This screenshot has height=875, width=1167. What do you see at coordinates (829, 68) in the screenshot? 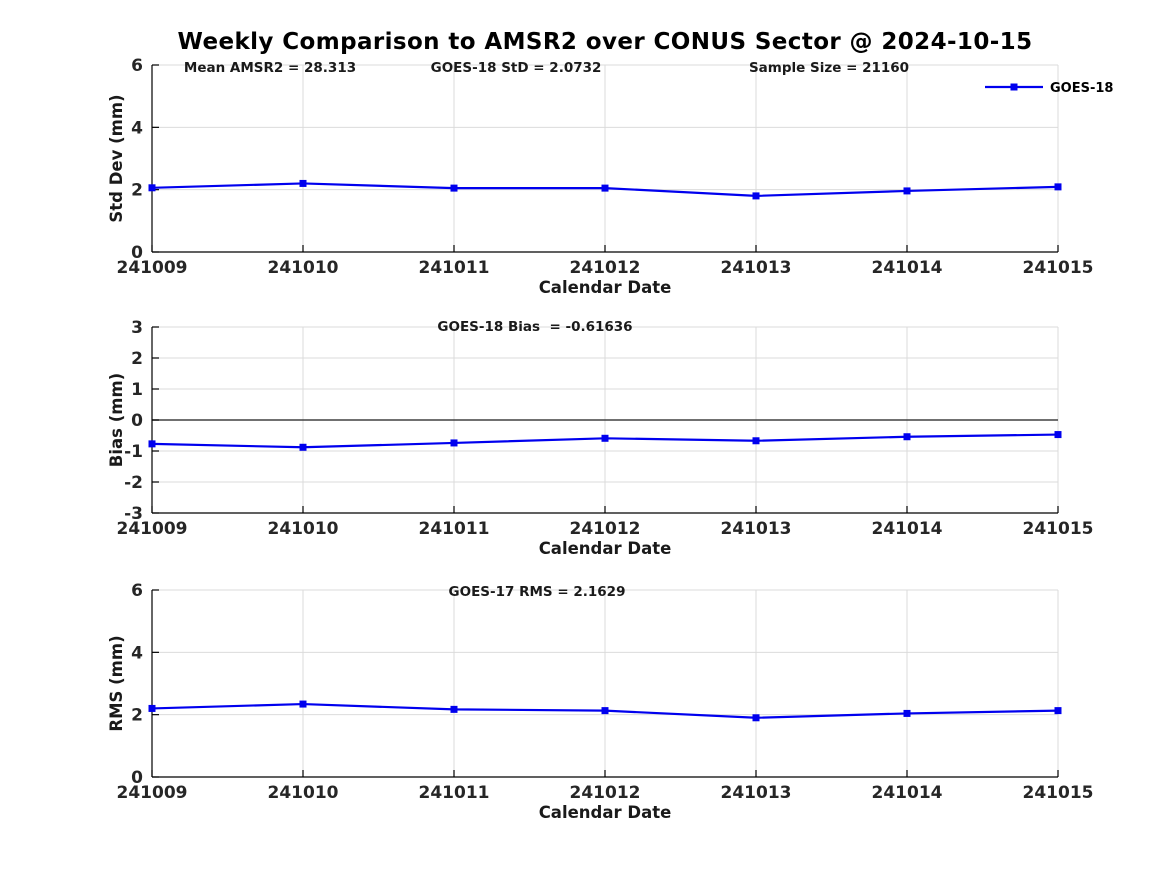
I see `annotation: Sample Size = 21160` at bounding box center [829, 68].